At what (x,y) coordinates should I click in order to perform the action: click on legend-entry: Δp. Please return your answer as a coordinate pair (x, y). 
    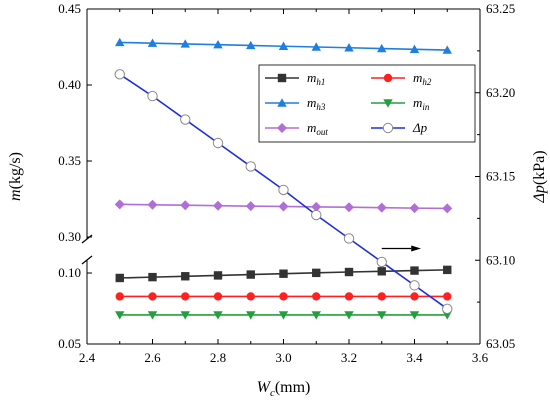
    Looking at the image, I should click on (399, 127).